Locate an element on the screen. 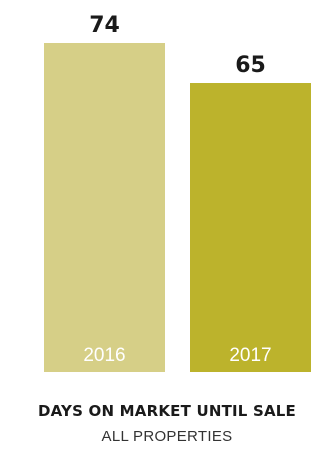 The image size is (334, 471). chart-caption-subtitle: ALL PROPERTIES is located at coordinates (167, 436).